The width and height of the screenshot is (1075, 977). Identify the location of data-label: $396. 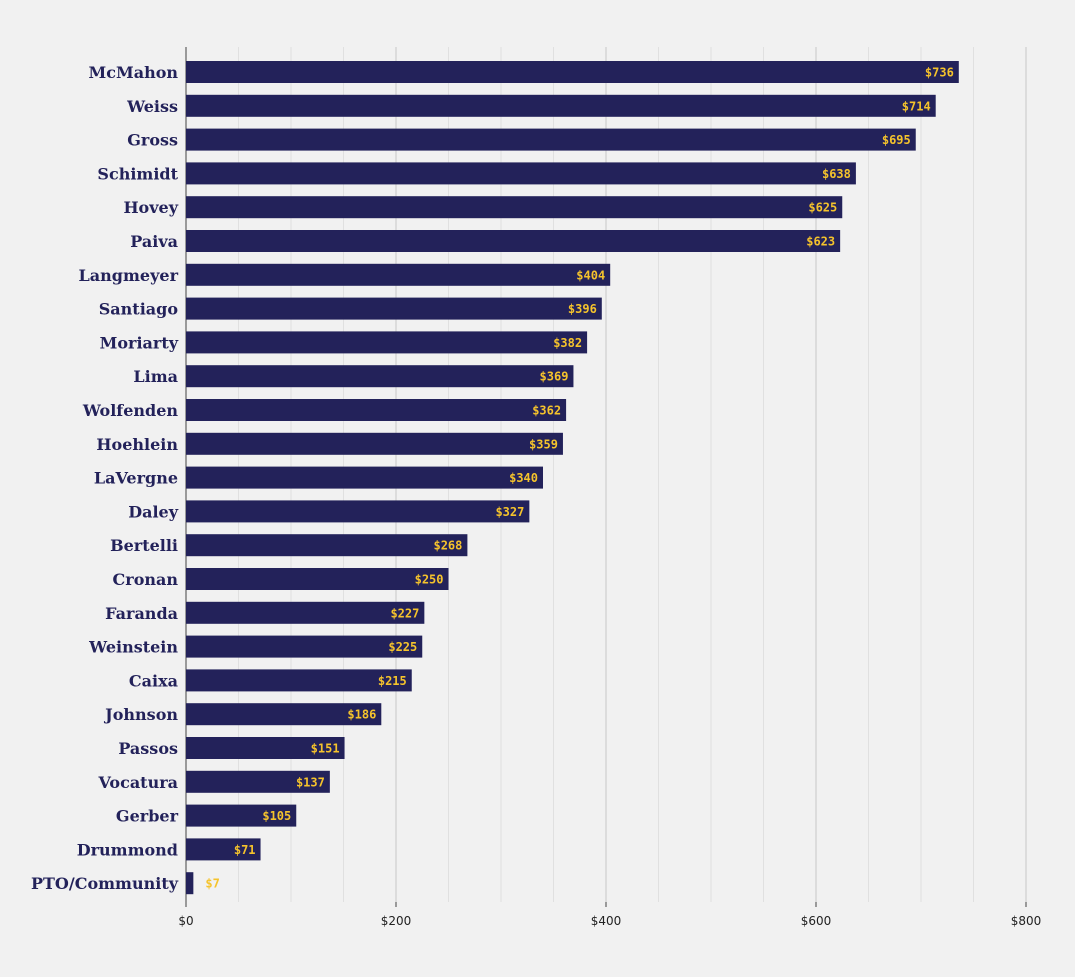
(582, 309).